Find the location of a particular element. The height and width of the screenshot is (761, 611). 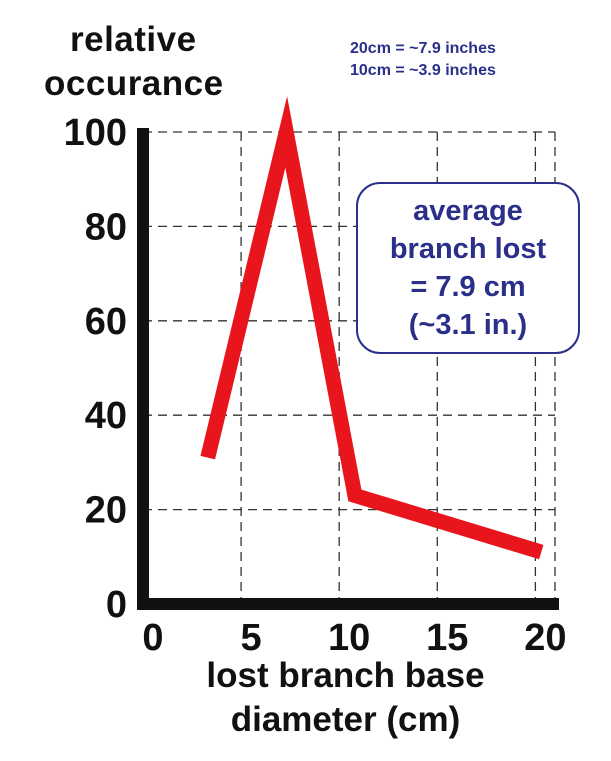

y-tick-label: 100 is located at coordinates (95, 133).